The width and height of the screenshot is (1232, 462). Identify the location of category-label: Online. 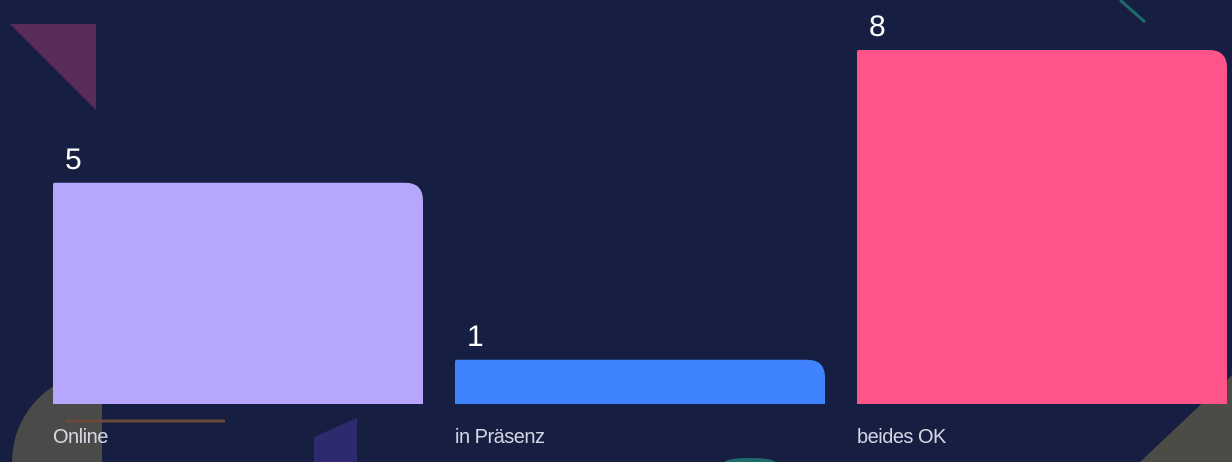
(80, 437).